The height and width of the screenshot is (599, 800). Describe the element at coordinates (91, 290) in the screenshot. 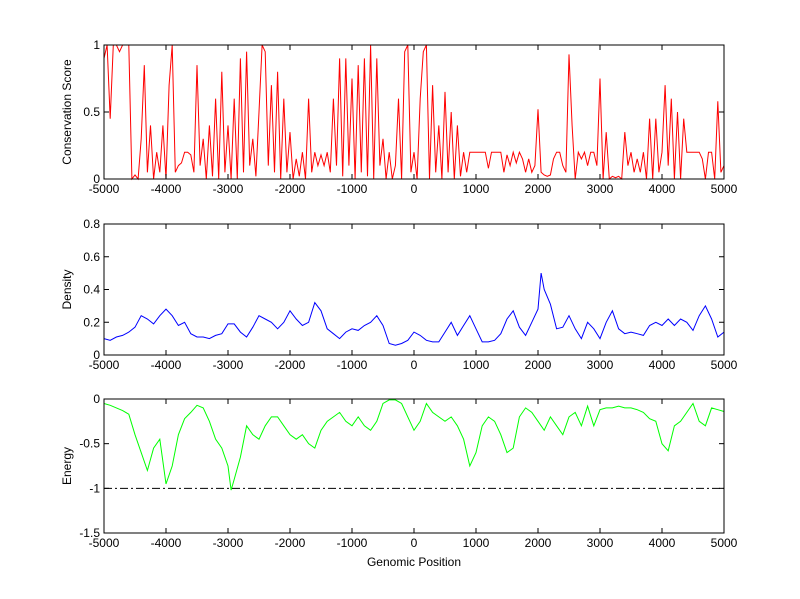

I see `y-tick-label: 0.4` at that location.